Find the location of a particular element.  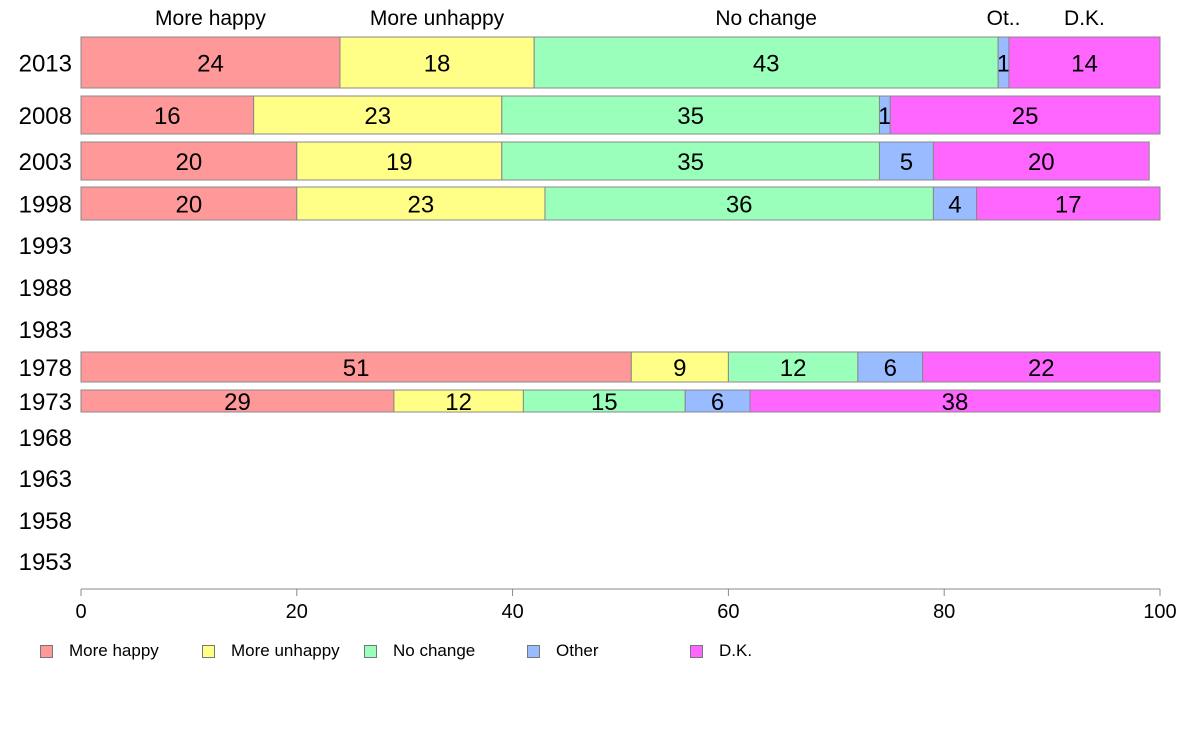

bar-value-label: 36 is located at coordinates (739, 205).